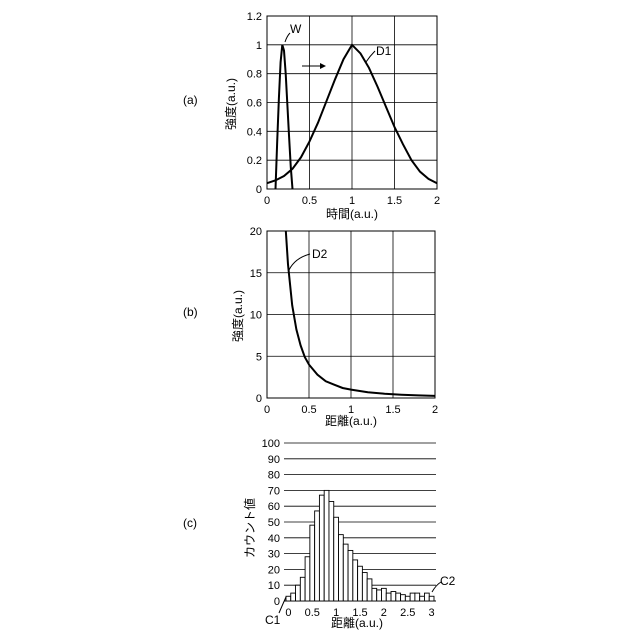  I want to click on panel-b-y-tick-label: 15, so click(256, 274).